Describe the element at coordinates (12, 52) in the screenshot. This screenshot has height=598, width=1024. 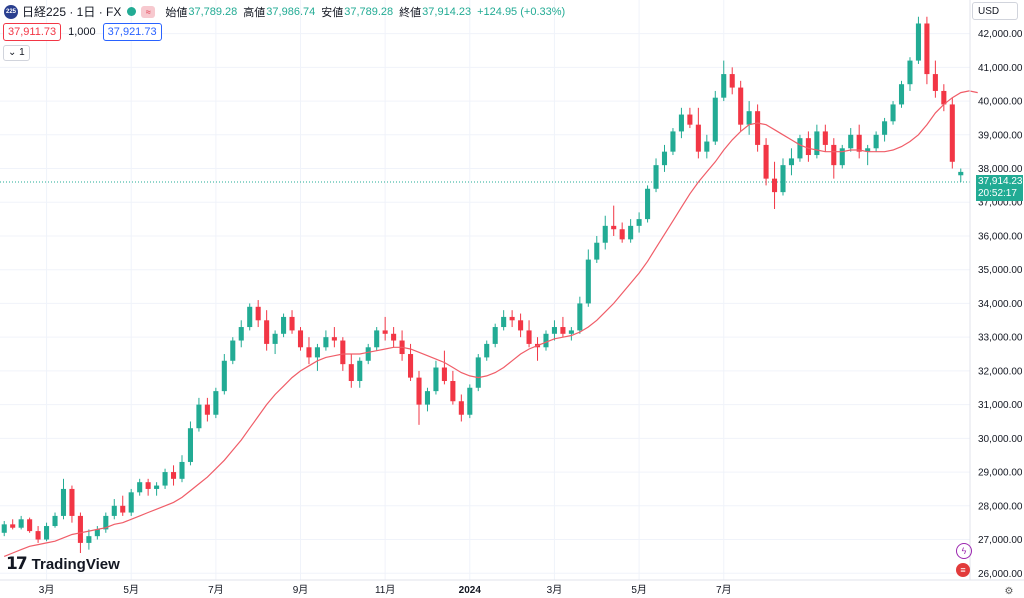
I see `chevron-down-icon: ⌄` at that location.